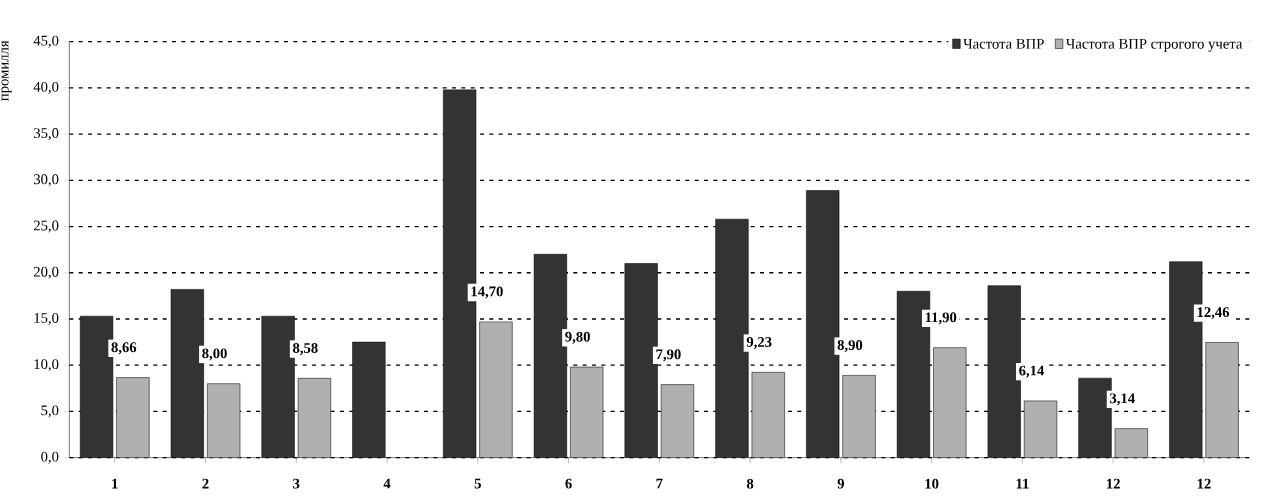  Describe the element at coordinates (46, 318) in the screenshot. I see `y-tick-label: 15,0` at that location.